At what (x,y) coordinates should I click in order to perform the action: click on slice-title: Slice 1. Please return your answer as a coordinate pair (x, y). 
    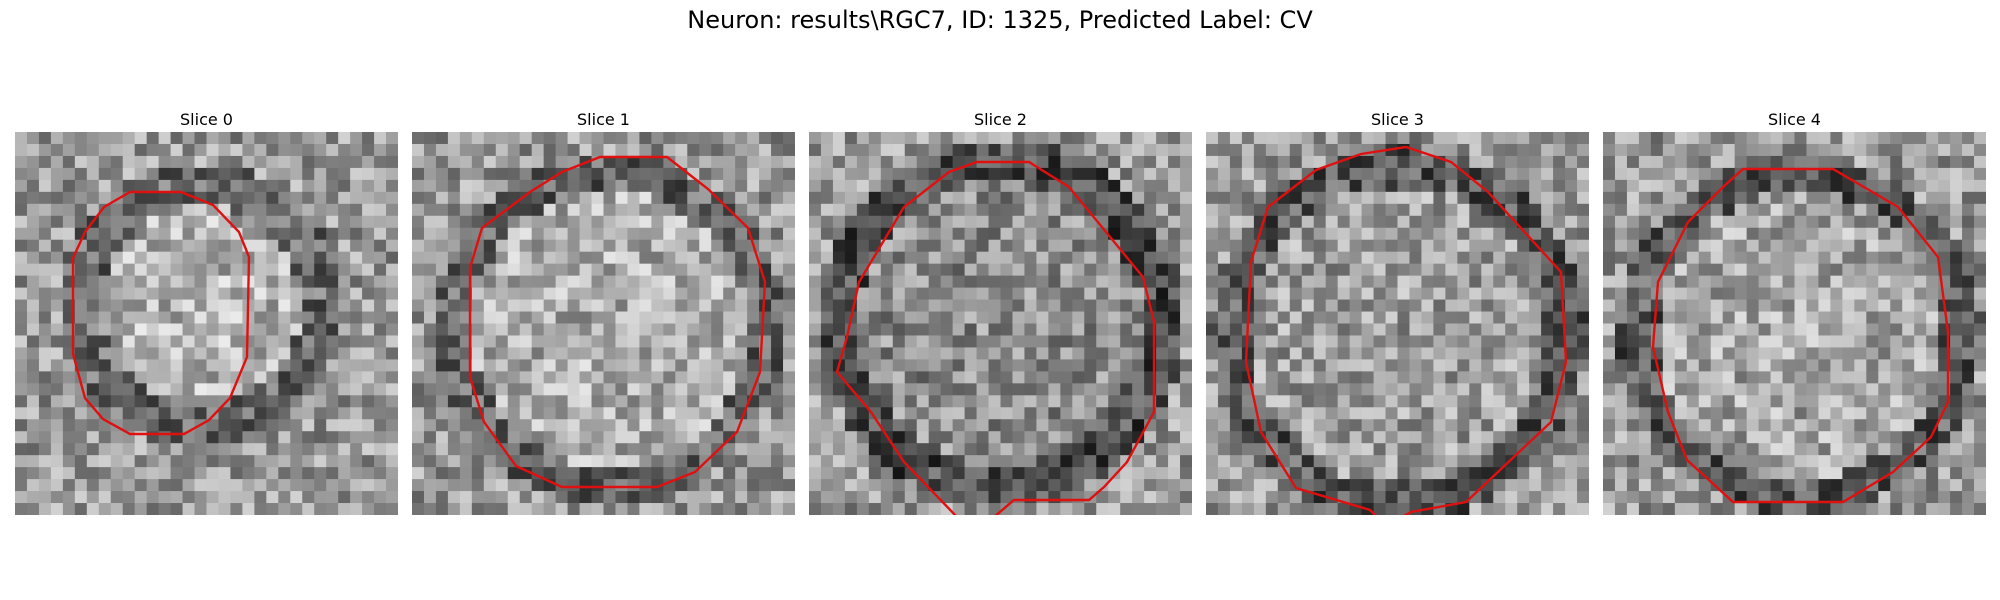
    Looking at the image, I should click on (603, 119).